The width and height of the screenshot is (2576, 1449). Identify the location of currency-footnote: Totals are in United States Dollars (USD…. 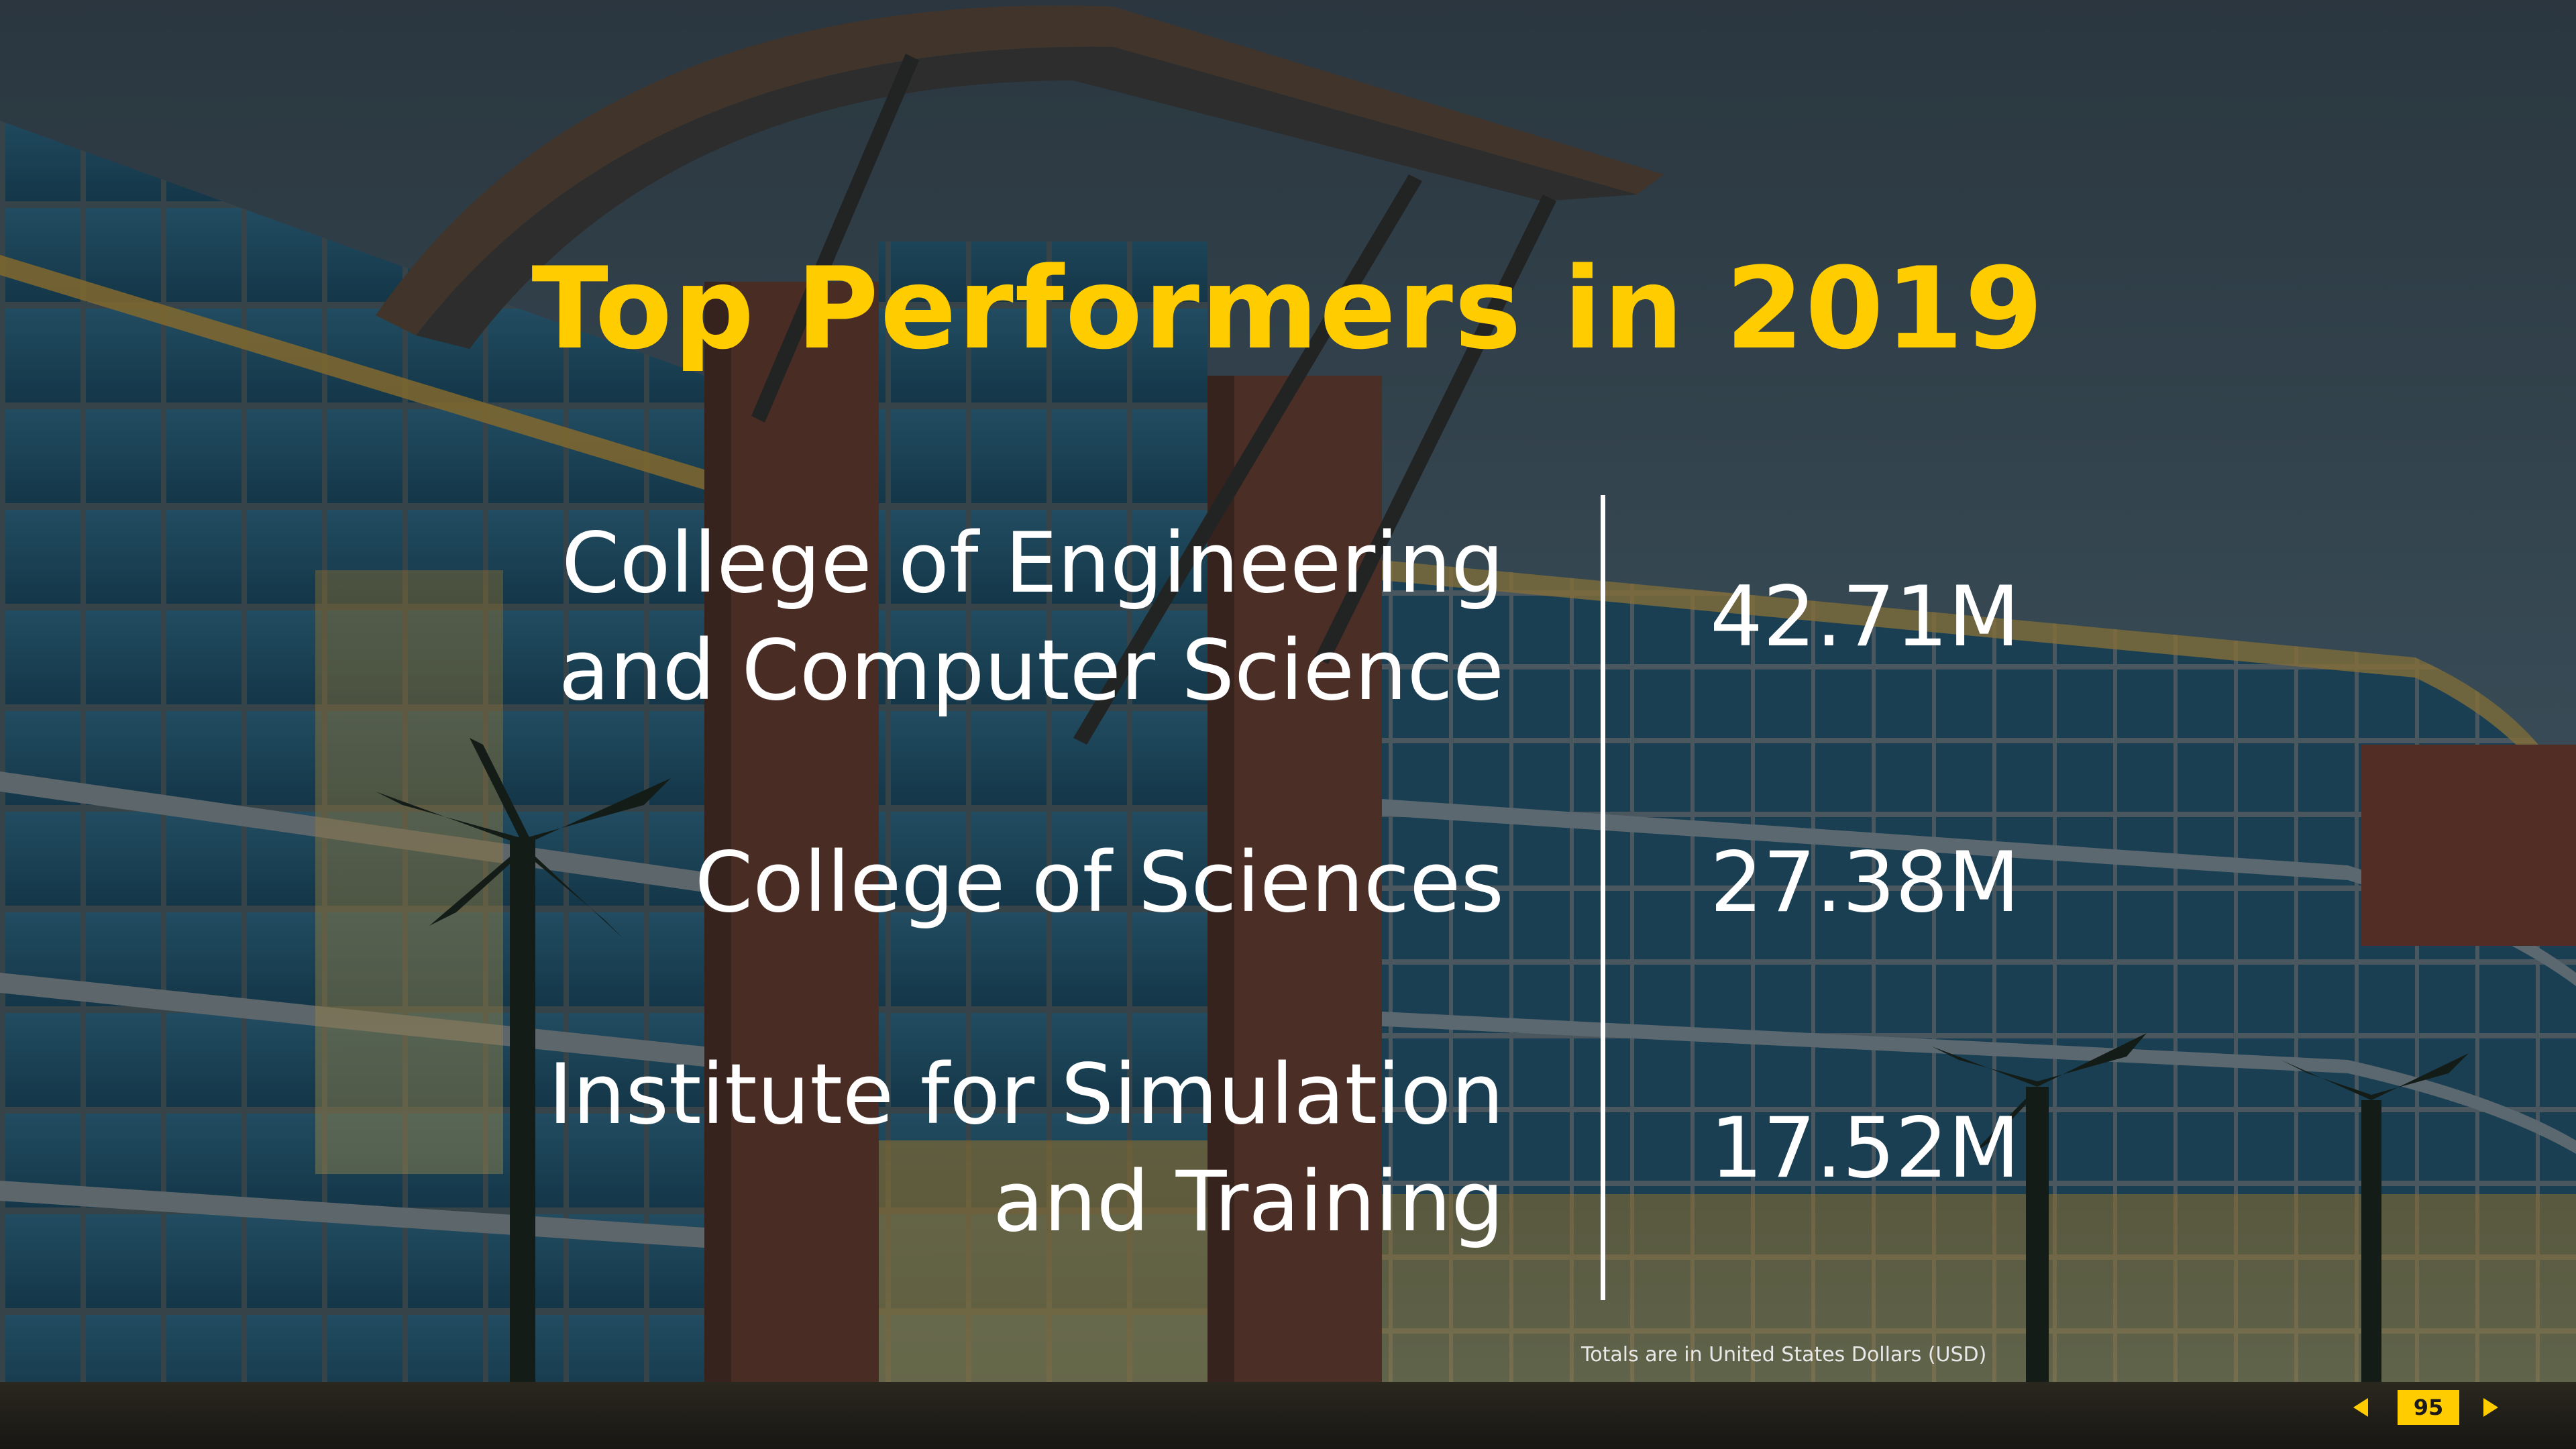
(1784, 1354).